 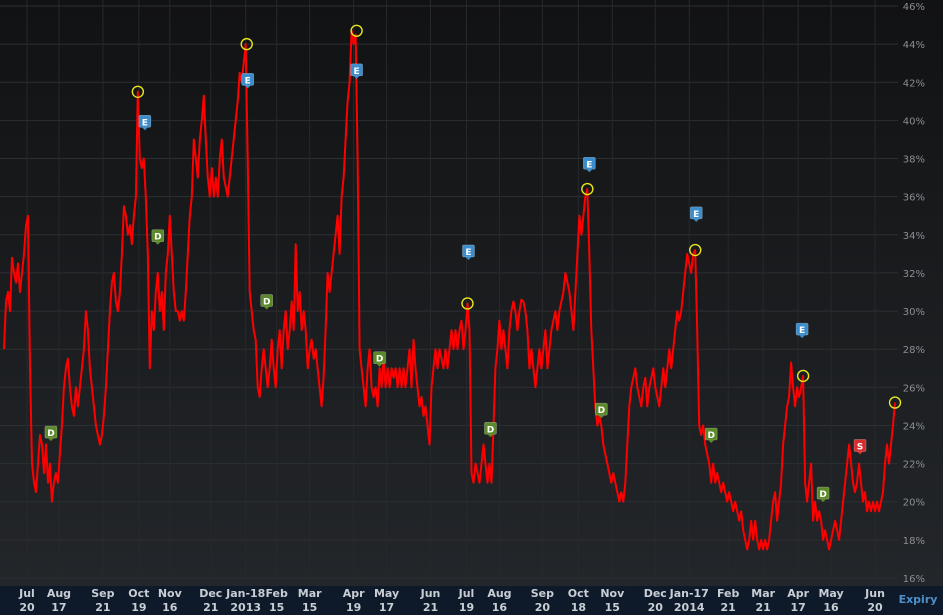 What do you see at coordinates (860, 453) in the screenshot?
I see `split-flag-pointer` at bounding box center [860, 453].